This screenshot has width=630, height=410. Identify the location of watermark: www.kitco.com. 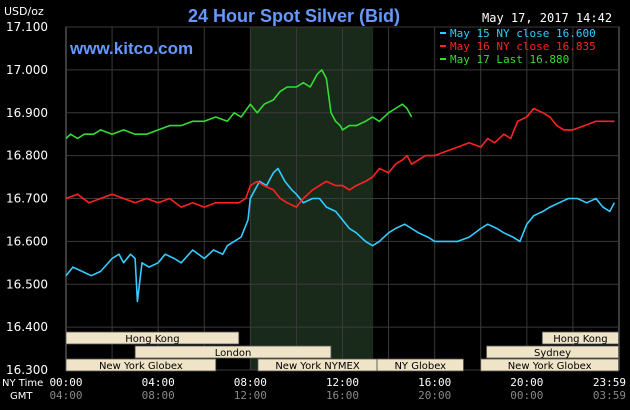
(131, 48).